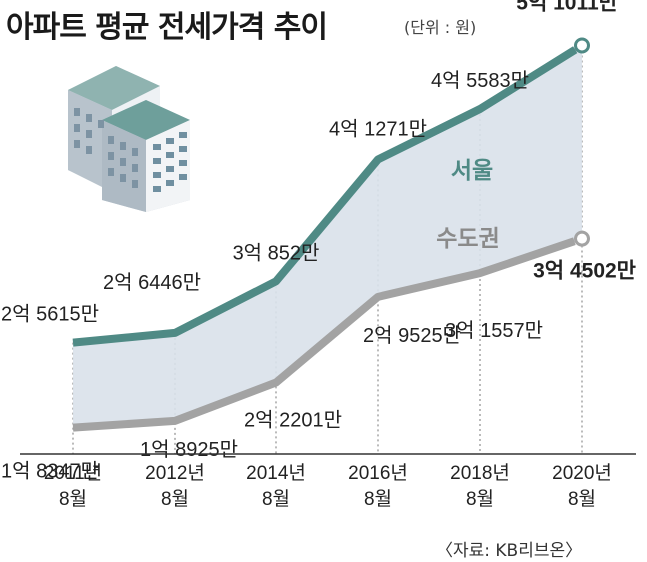 The width and height of the screenshot is (647, 562). I want to click on series-name-metro: 수도권, so click(467, 238).